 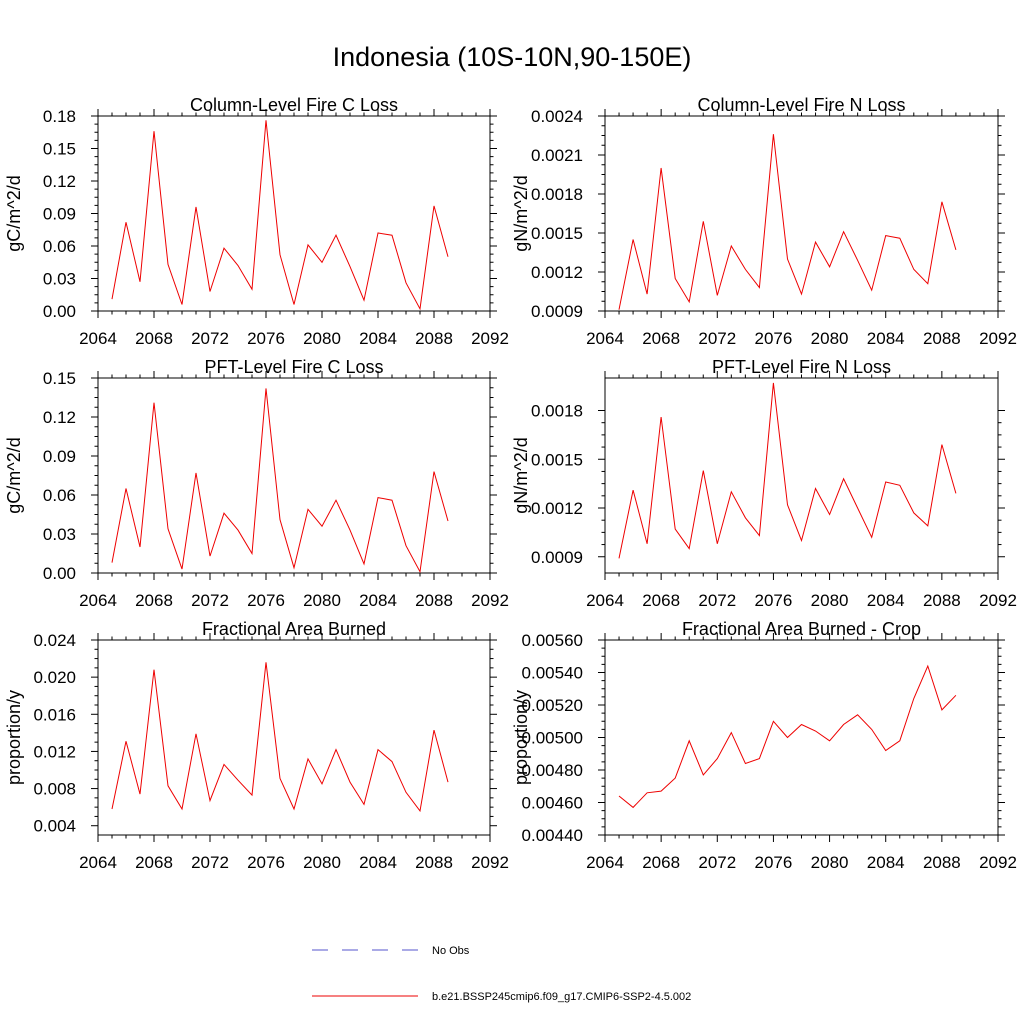 What do you see at coordinates (54, 640) in the screenshot?
I see `y-tick-label: 0.024` at bounding box center [54, 640].